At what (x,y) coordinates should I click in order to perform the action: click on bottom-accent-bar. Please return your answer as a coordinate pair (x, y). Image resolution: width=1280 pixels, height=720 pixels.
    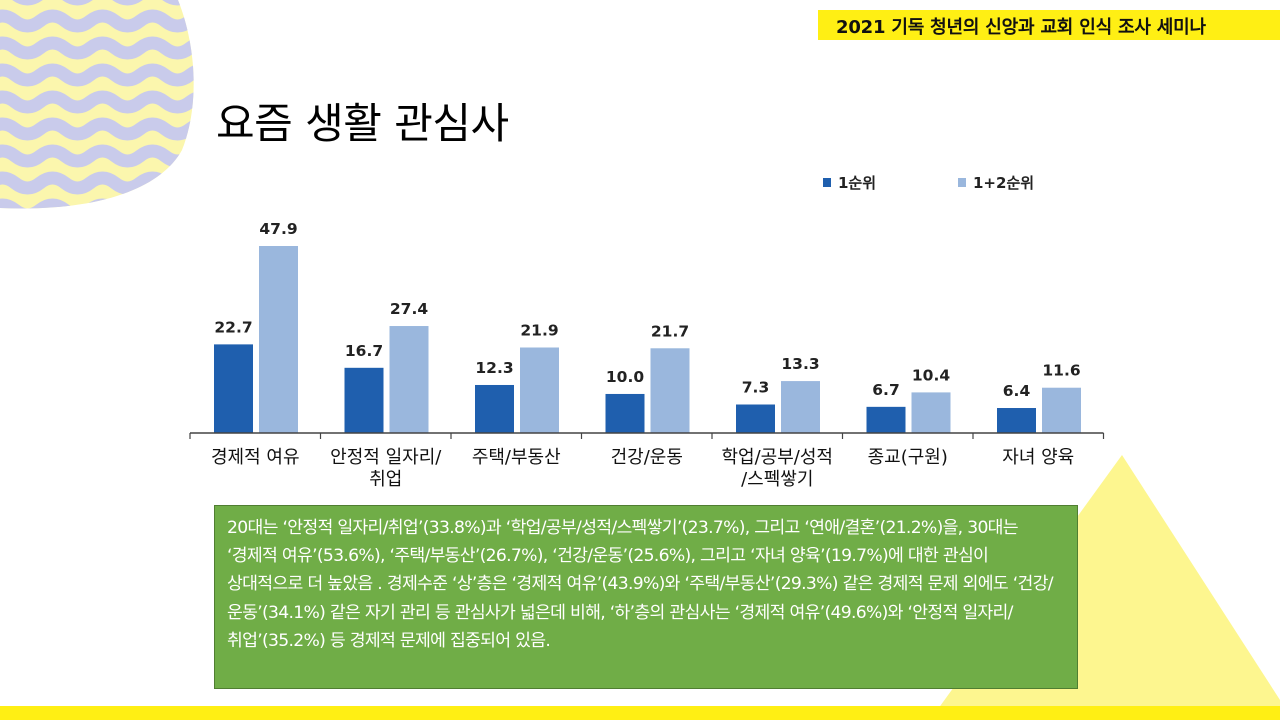
    Looking at the image, I should click on (640, 713).